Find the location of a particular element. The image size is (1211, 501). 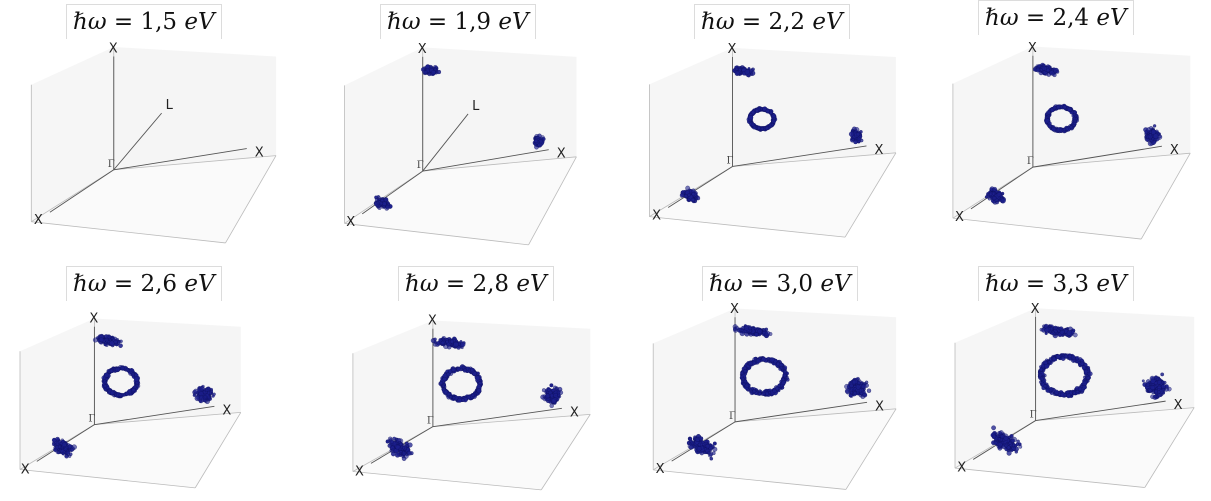

brillouin-3d-plot: X X X Γ L is located at coordinates (458, 133).